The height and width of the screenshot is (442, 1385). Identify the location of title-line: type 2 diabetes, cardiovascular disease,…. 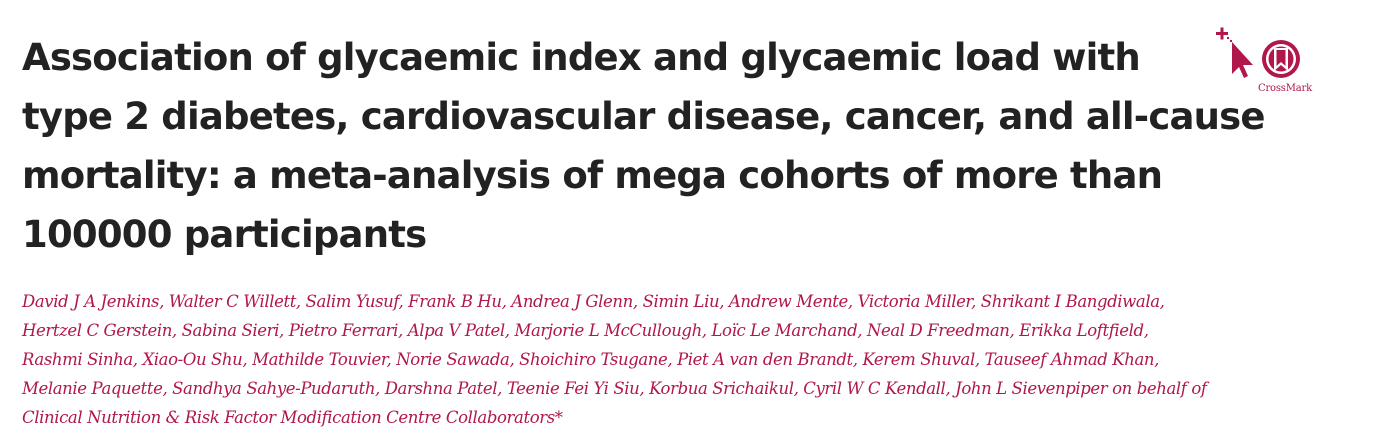
(644, 116).